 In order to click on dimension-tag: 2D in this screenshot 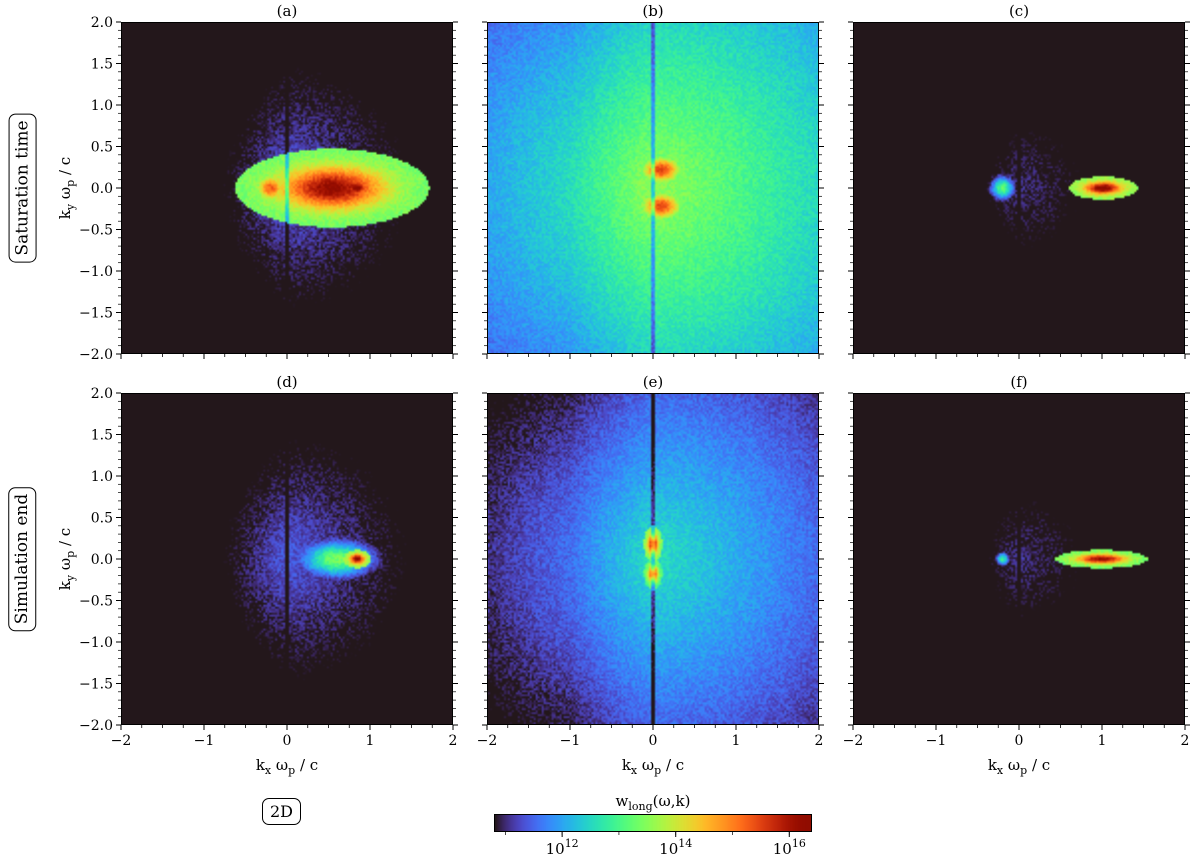, I will do `click(282, 811)`.